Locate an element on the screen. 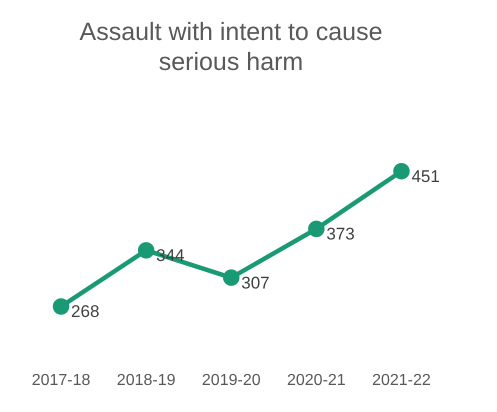 The height and width of the screenshot is (412, 497). chart-title: Assault with intent to cause serious harm is located at coordinates (231, 47).